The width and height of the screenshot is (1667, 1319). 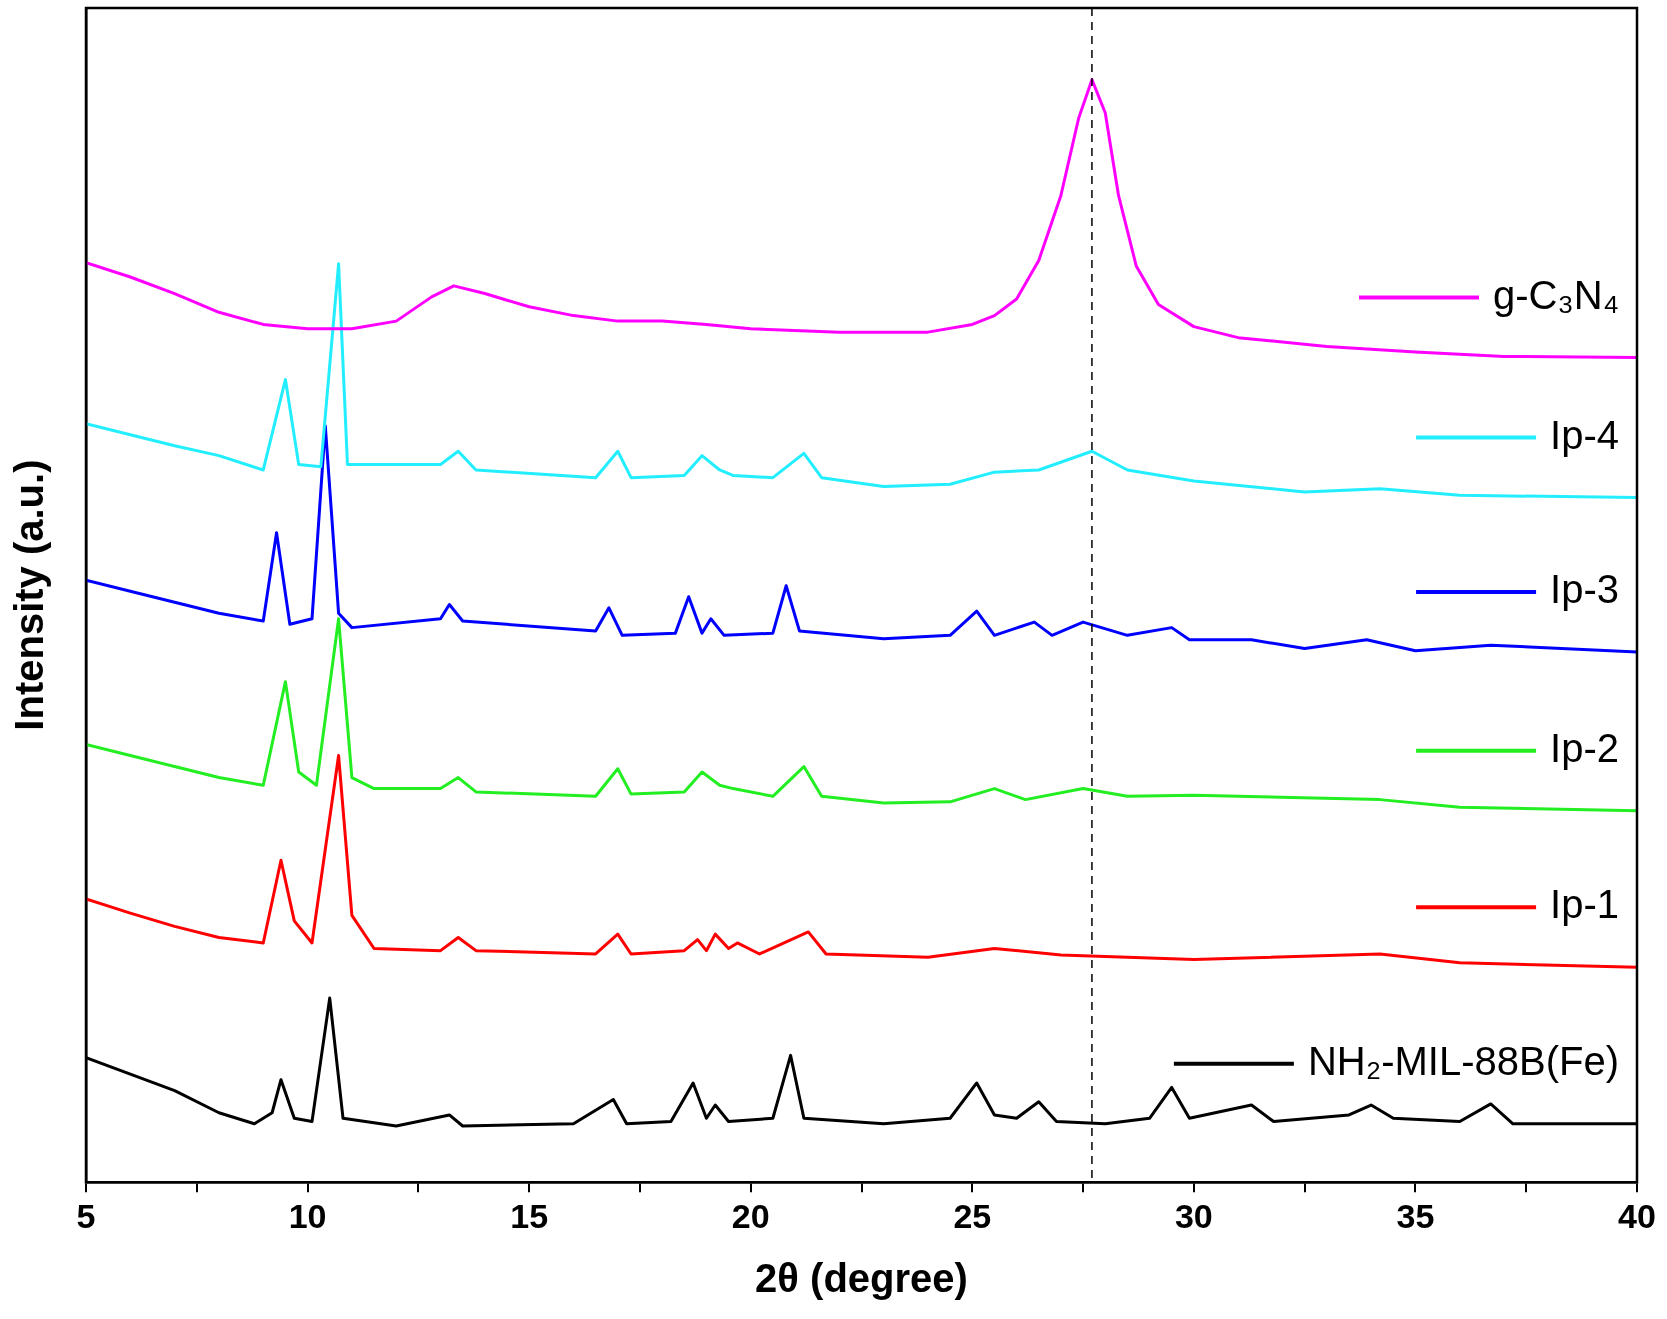 What do you see at coordinates (1637, 1215) in the screenshot?
I see `x-tick-label: 40` at bounding box center [1637, 1215].